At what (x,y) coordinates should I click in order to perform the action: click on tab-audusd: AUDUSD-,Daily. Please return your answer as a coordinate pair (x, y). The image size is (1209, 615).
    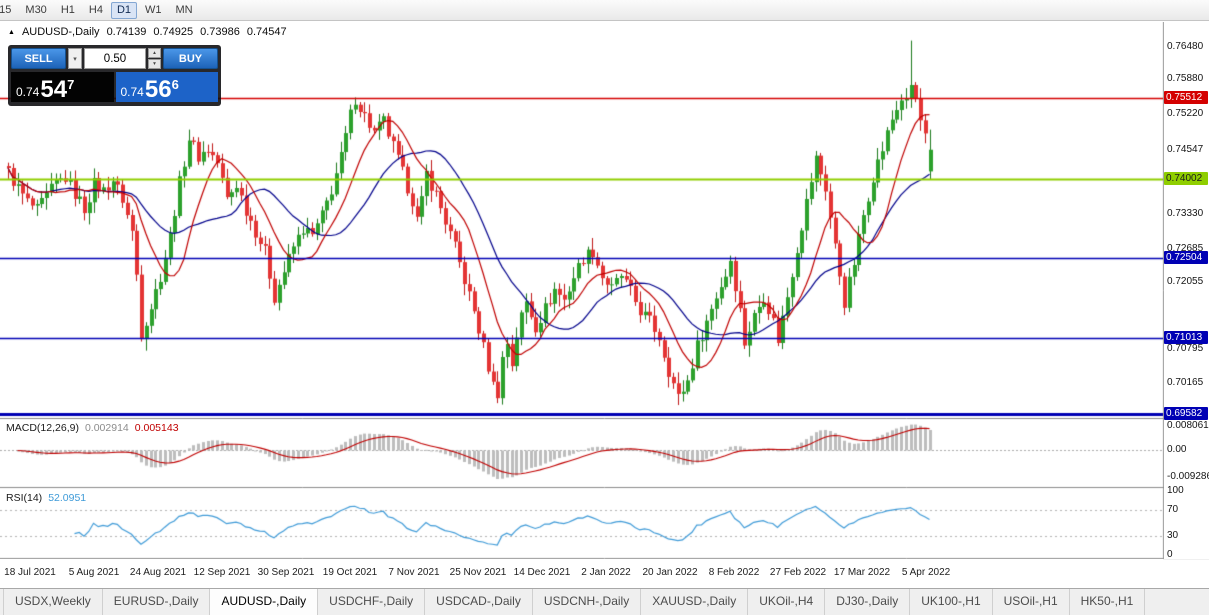
    Looking at the image, I should click on (264, 602).